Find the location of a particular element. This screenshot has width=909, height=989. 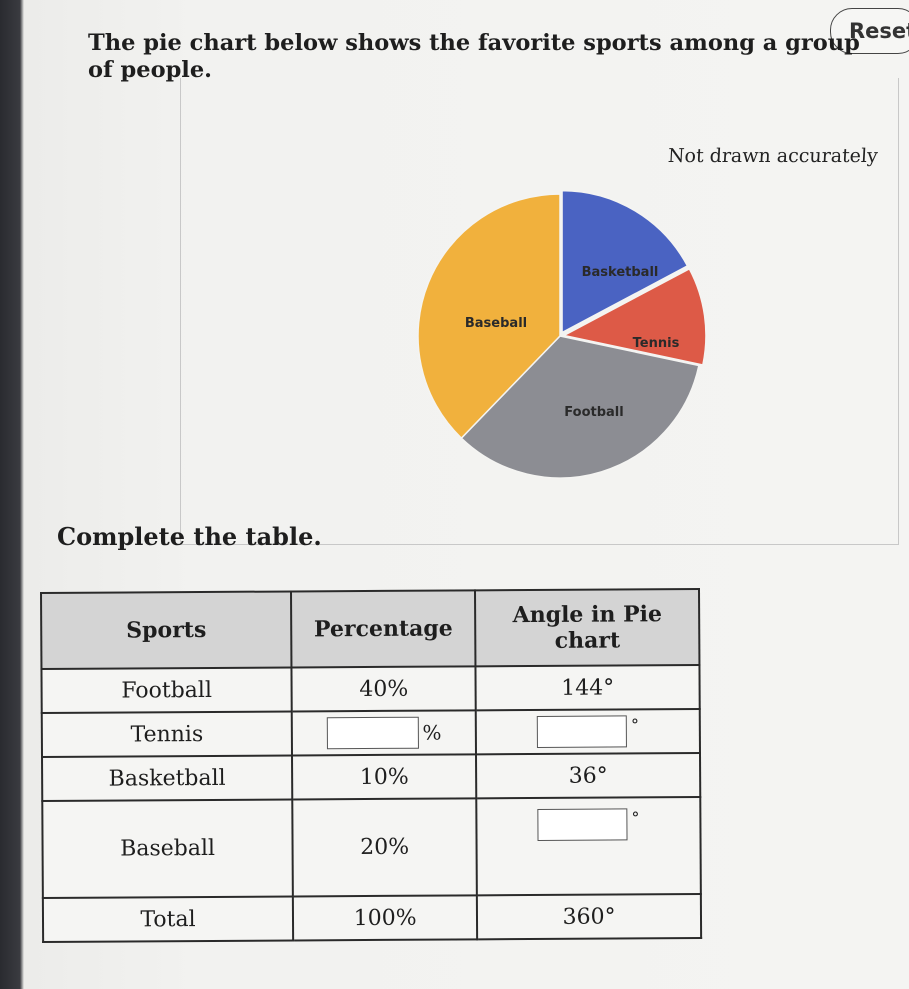

pie-slice-baseball is located at coordinates (489, 316).